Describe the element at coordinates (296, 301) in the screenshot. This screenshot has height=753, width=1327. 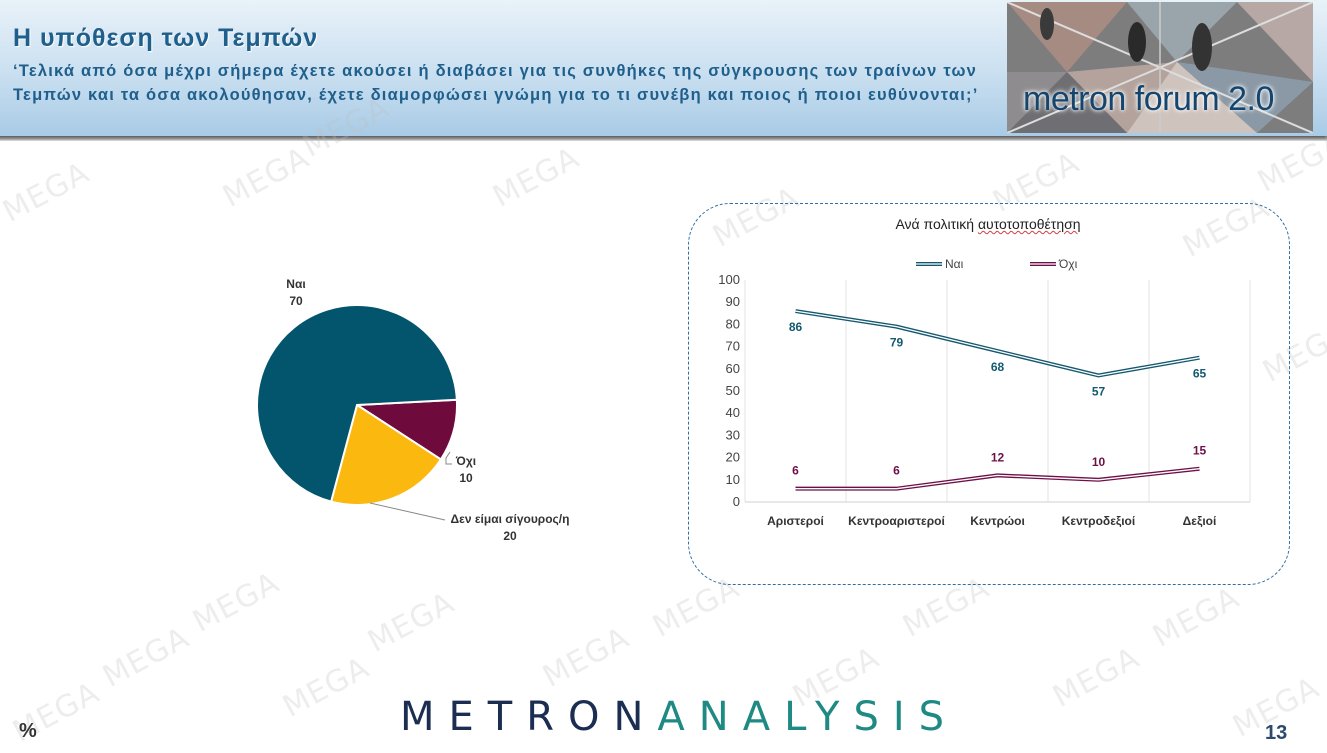
I see `pie-label-yes-value: 70` at that location.